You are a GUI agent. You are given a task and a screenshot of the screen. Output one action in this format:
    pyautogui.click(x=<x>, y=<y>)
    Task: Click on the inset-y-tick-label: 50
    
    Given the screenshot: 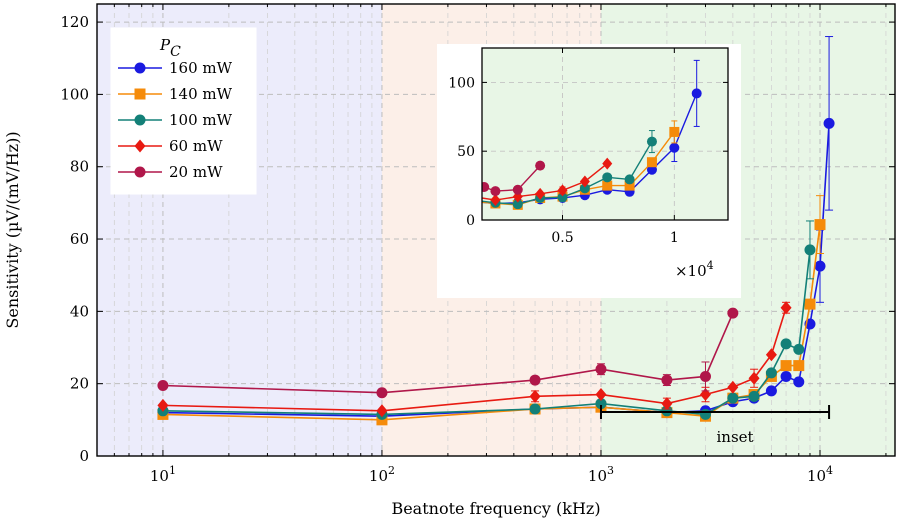 What is the action you would take?
    pyautogui.click(x=466, y=152)
    